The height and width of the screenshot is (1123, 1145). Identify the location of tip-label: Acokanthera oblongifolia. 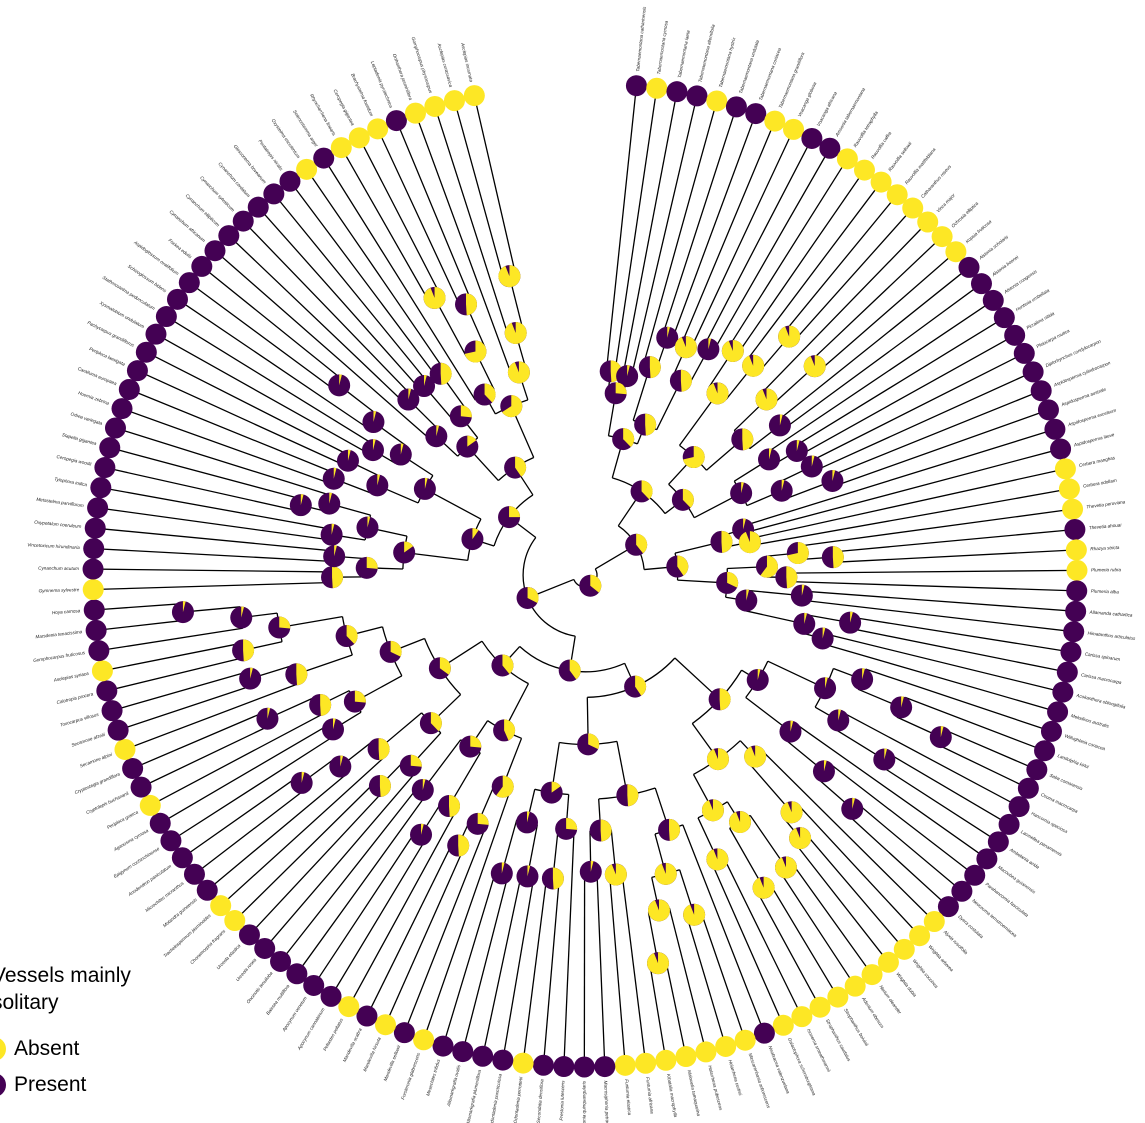
(1100, 700).